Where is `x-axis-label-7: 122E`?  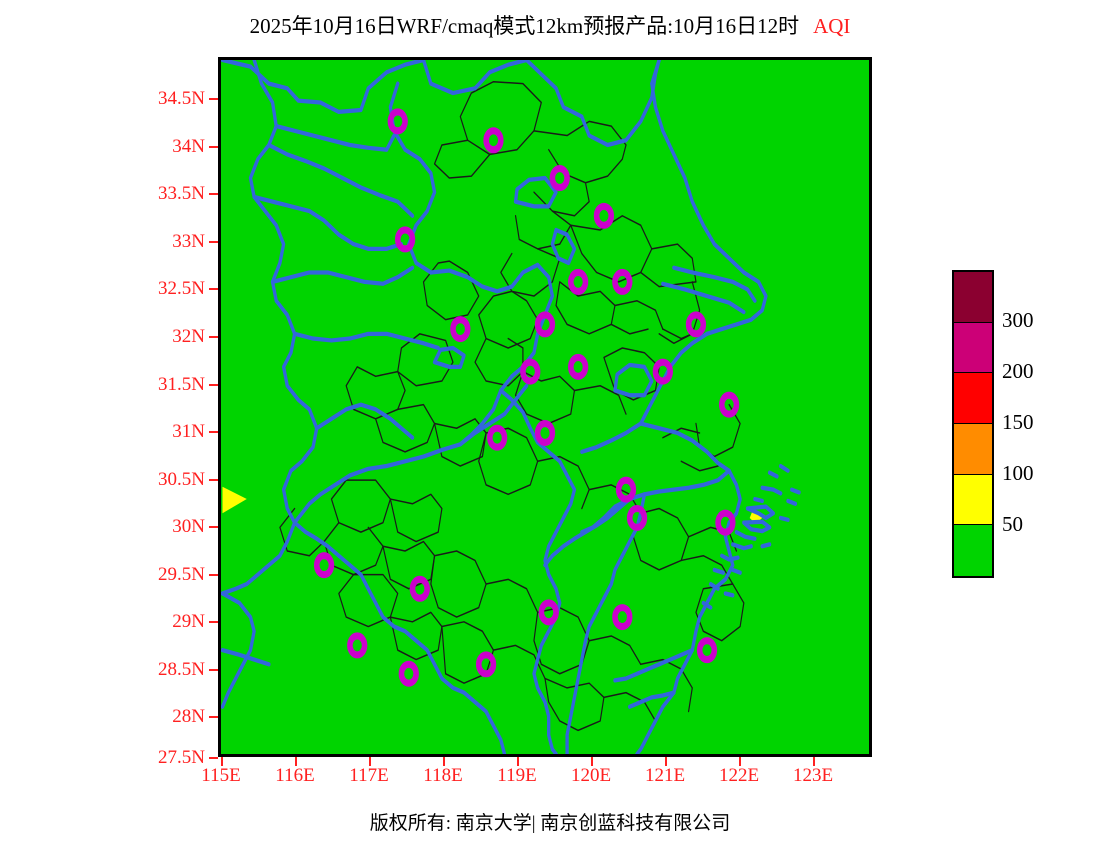 x-axis-label-7: 122E is located at coordinates (739, 775).